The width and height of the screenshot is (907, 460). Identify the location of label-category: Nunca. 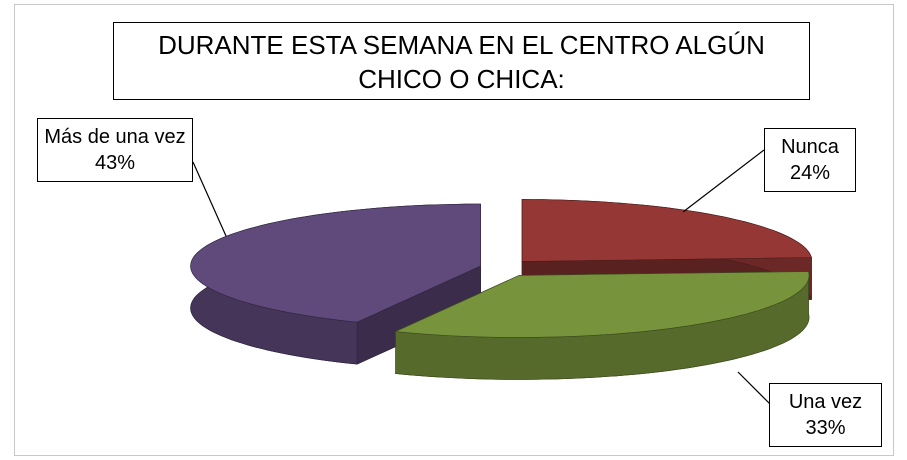
(810, 147).